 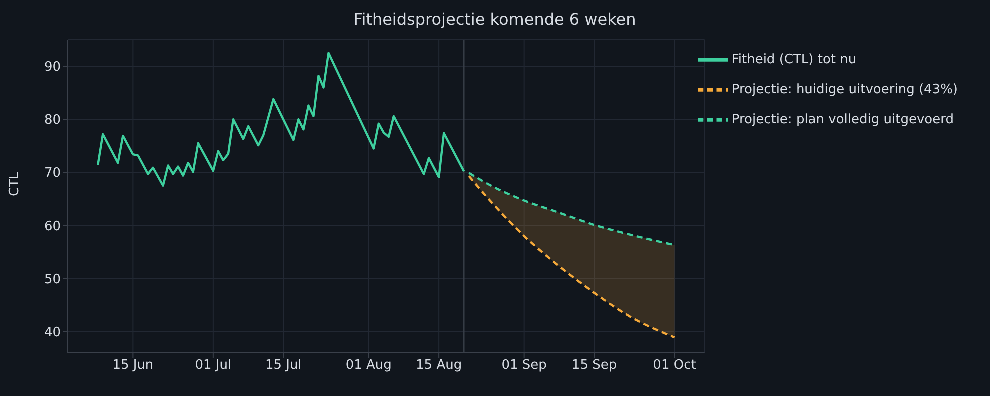 What do you see at coordinates (794, 60) in the screenshot?
I see `legend-label: Fitheid (CTL) tot nu` at bounding box center [794, 60].